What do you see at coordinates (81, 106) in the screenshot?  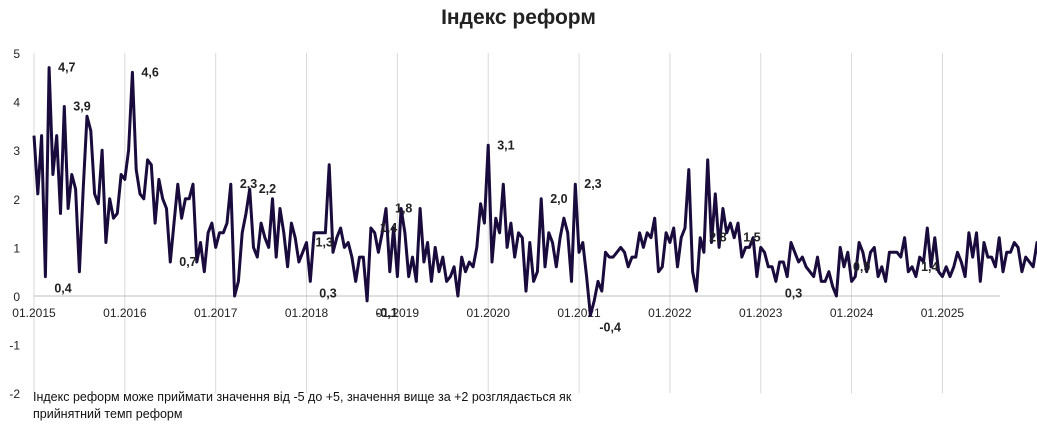 I see `data-label: 3,9` at bounding box center [81, 106].